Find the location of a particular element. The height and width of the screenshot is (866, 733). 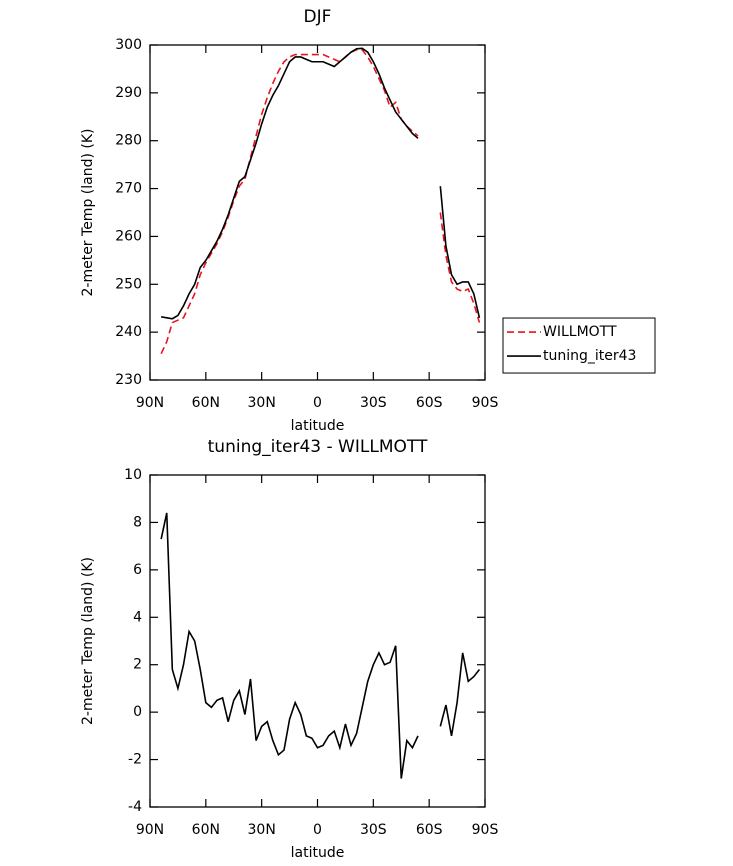

y-tick-label: 270 is located at coordinates (128, 189).